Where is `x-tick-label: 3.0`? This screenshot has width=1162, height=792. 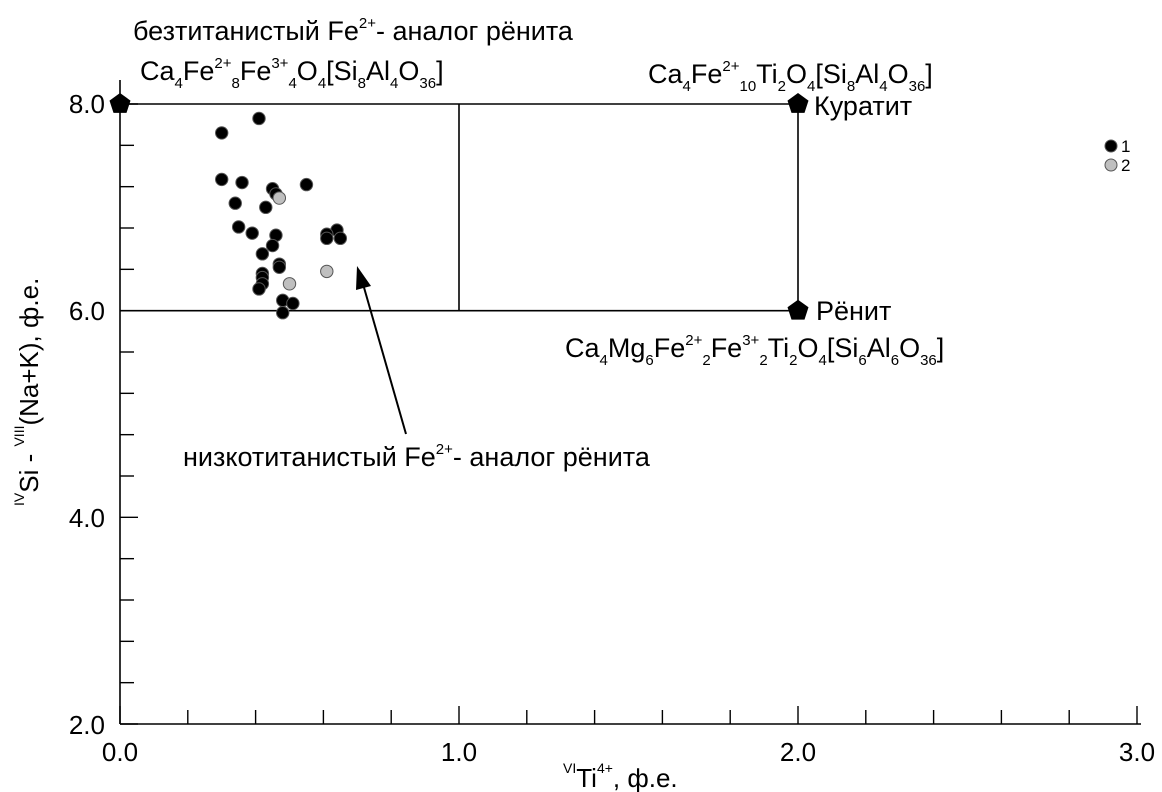 x-tick-label: 3.0 is located at coordinates (1137, 752).